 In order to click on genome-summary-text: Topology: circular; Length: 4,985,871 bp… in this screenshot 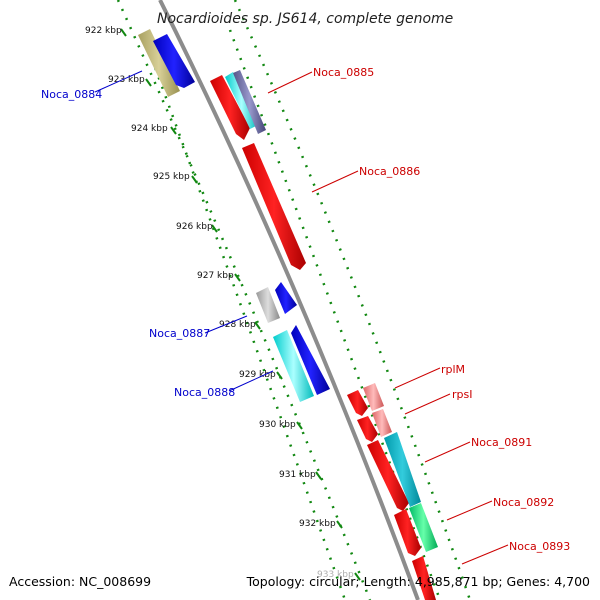, I will do `click(418, 581)`.